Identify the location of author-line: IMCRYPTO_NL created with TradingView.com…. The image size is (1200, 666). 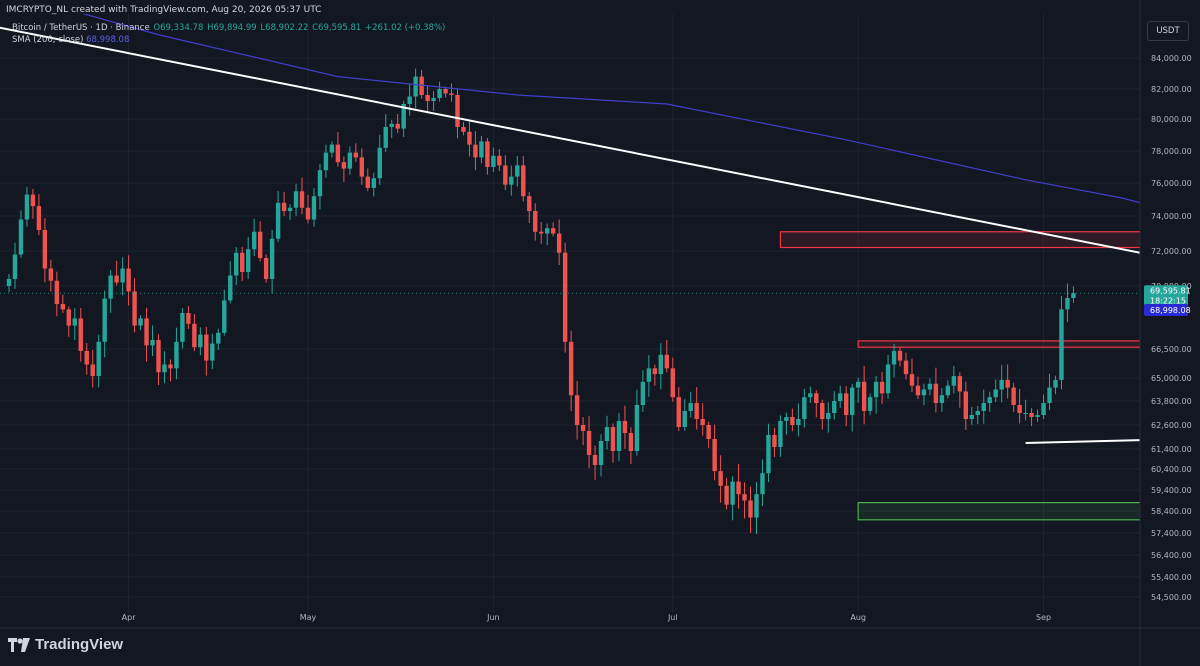
(164, 10).